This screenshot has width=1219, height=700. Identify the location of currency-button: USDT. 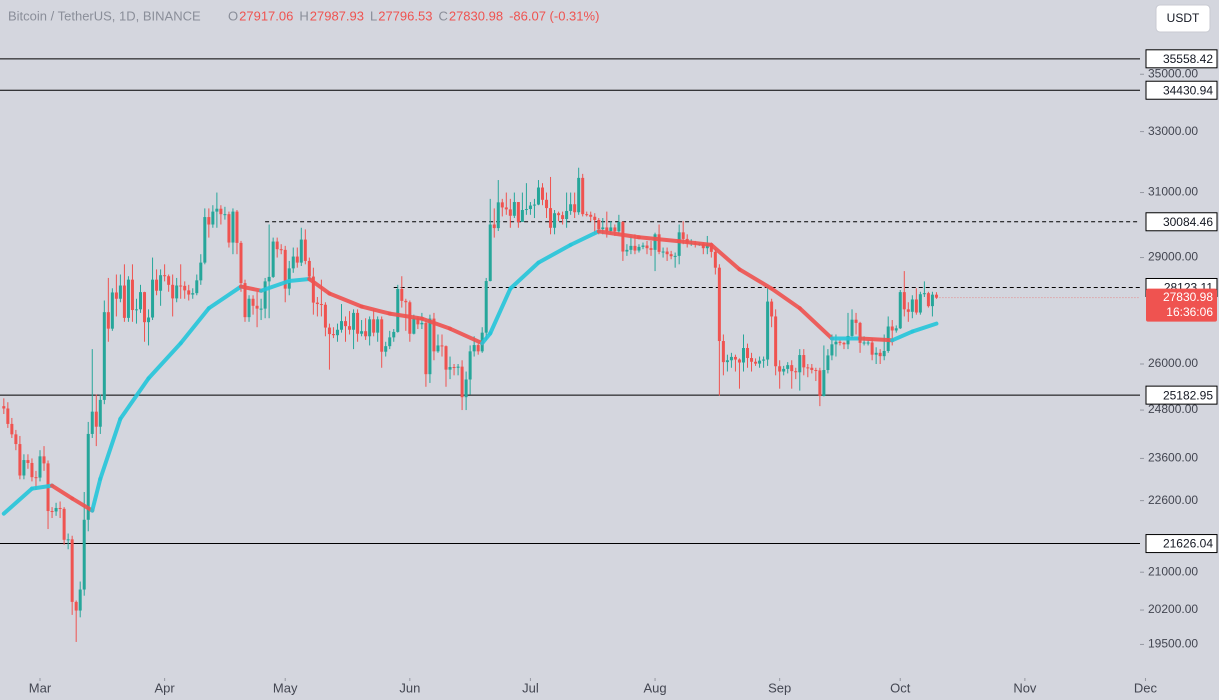
(1183, 18).